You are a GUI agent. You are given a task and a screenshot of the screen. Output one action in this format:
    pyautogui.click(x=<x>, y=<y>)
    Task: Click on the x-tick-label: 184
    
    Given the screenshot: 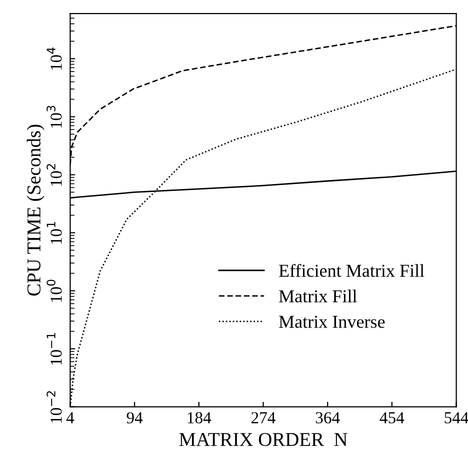 What is the action you would take?
    pyautogui.click(x=200, y=418)
    